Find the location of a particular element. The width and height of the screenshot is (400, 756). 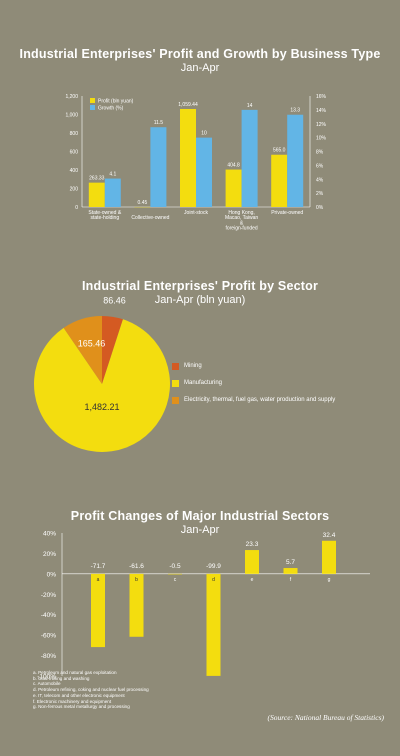

chart1-growth-label: 10 is located at coordinates (204, 134).